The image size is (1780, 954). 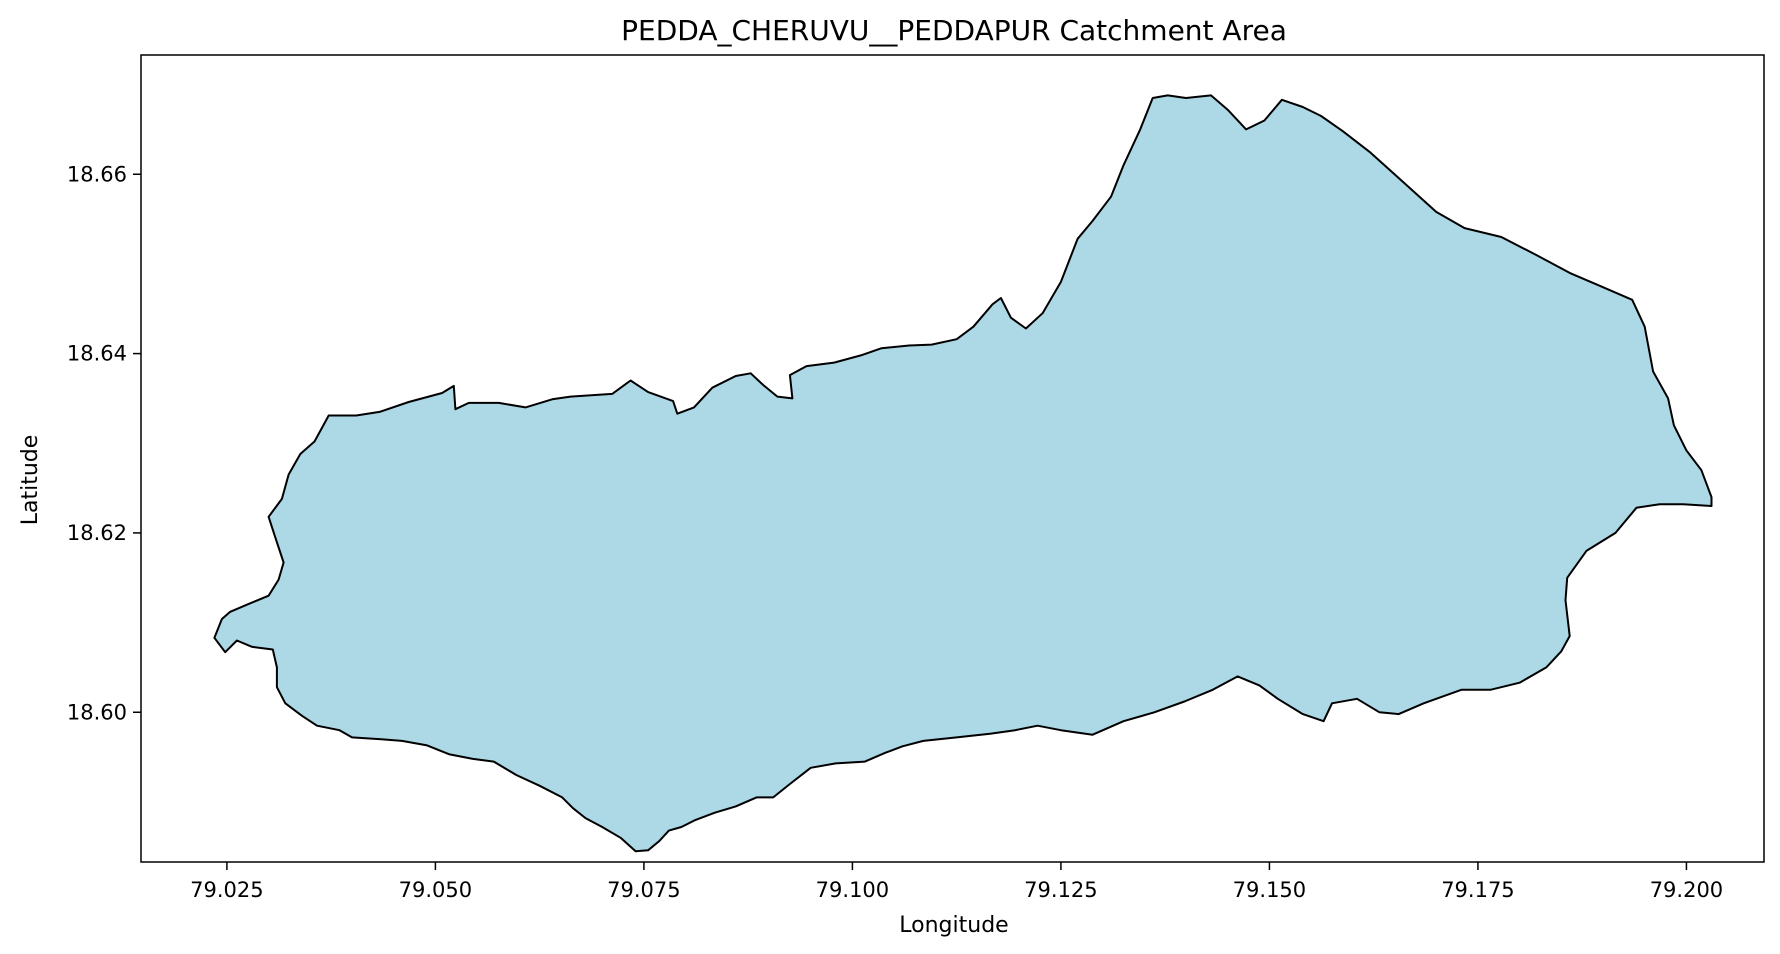 What do you see at coordinates (97, 712) in the screenshot?
I see `y-tick-label: 18.60` at bounding box center [97, 712].